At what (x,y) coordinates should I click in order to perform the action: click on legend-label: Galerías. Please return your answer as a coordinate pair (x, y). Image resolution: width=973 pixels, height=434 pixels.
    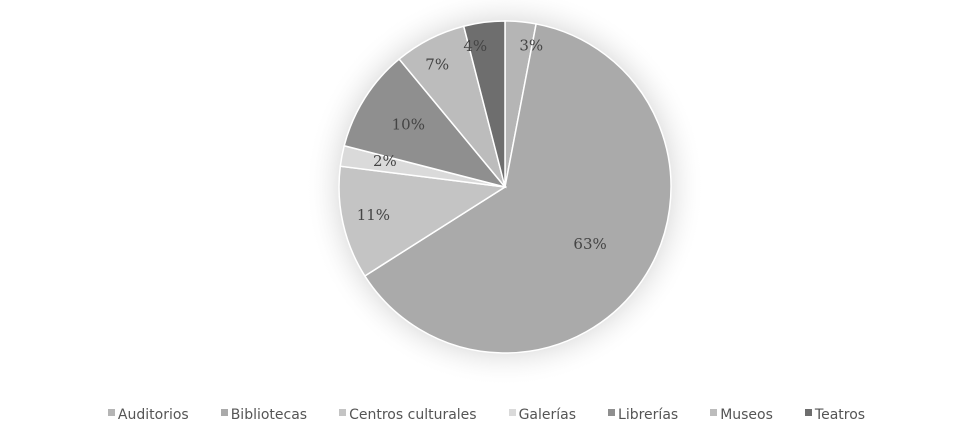
    Looking at the image, I should click on (547, 415).